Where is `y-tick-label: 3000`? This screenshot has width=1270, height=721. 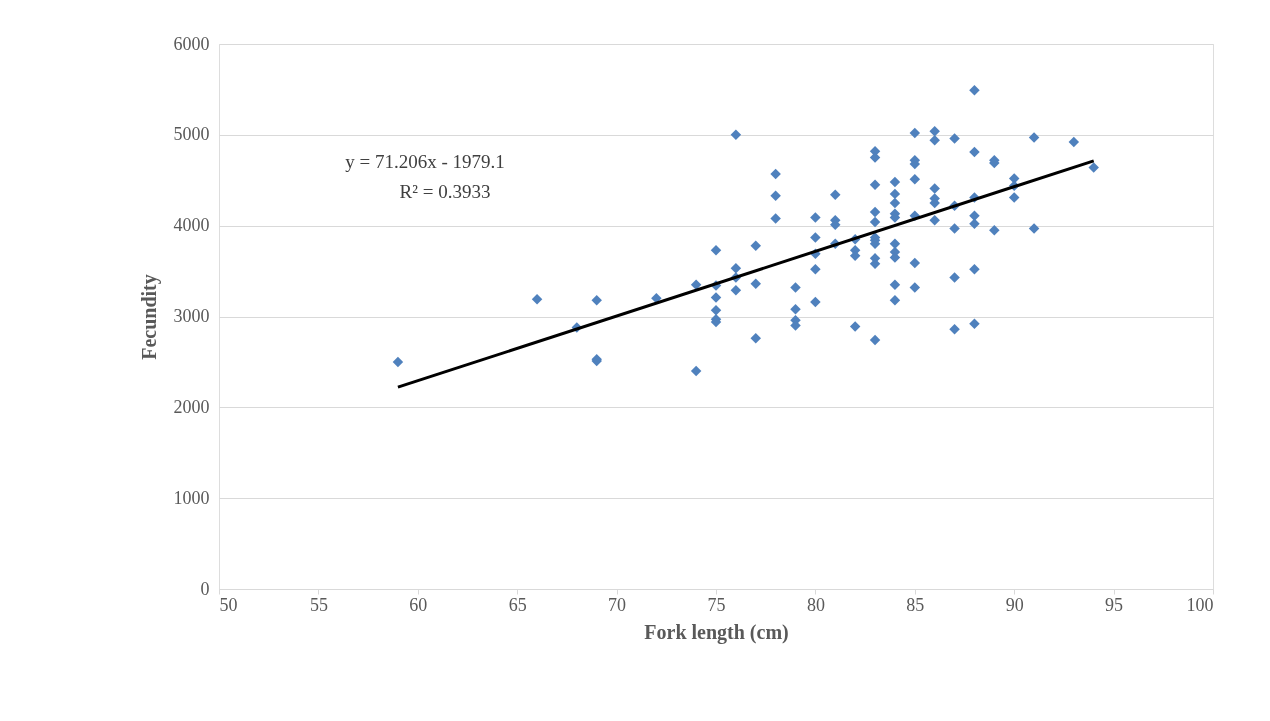 y-tick-label: 3000 is located at coordinates (191, 316).